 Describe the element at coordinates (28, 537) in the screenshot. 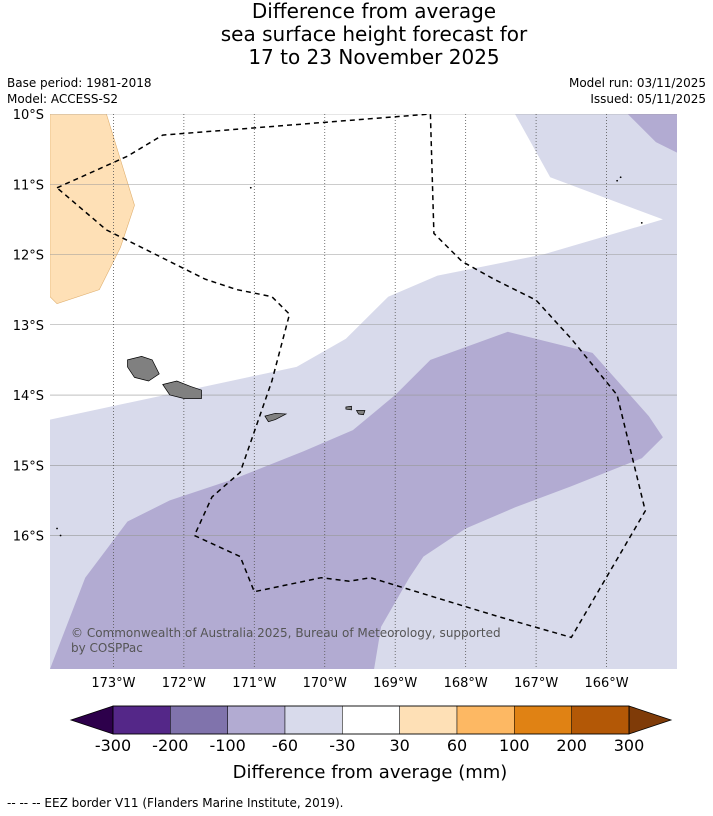

I see `lat-tick-label: 16°S` at that location.